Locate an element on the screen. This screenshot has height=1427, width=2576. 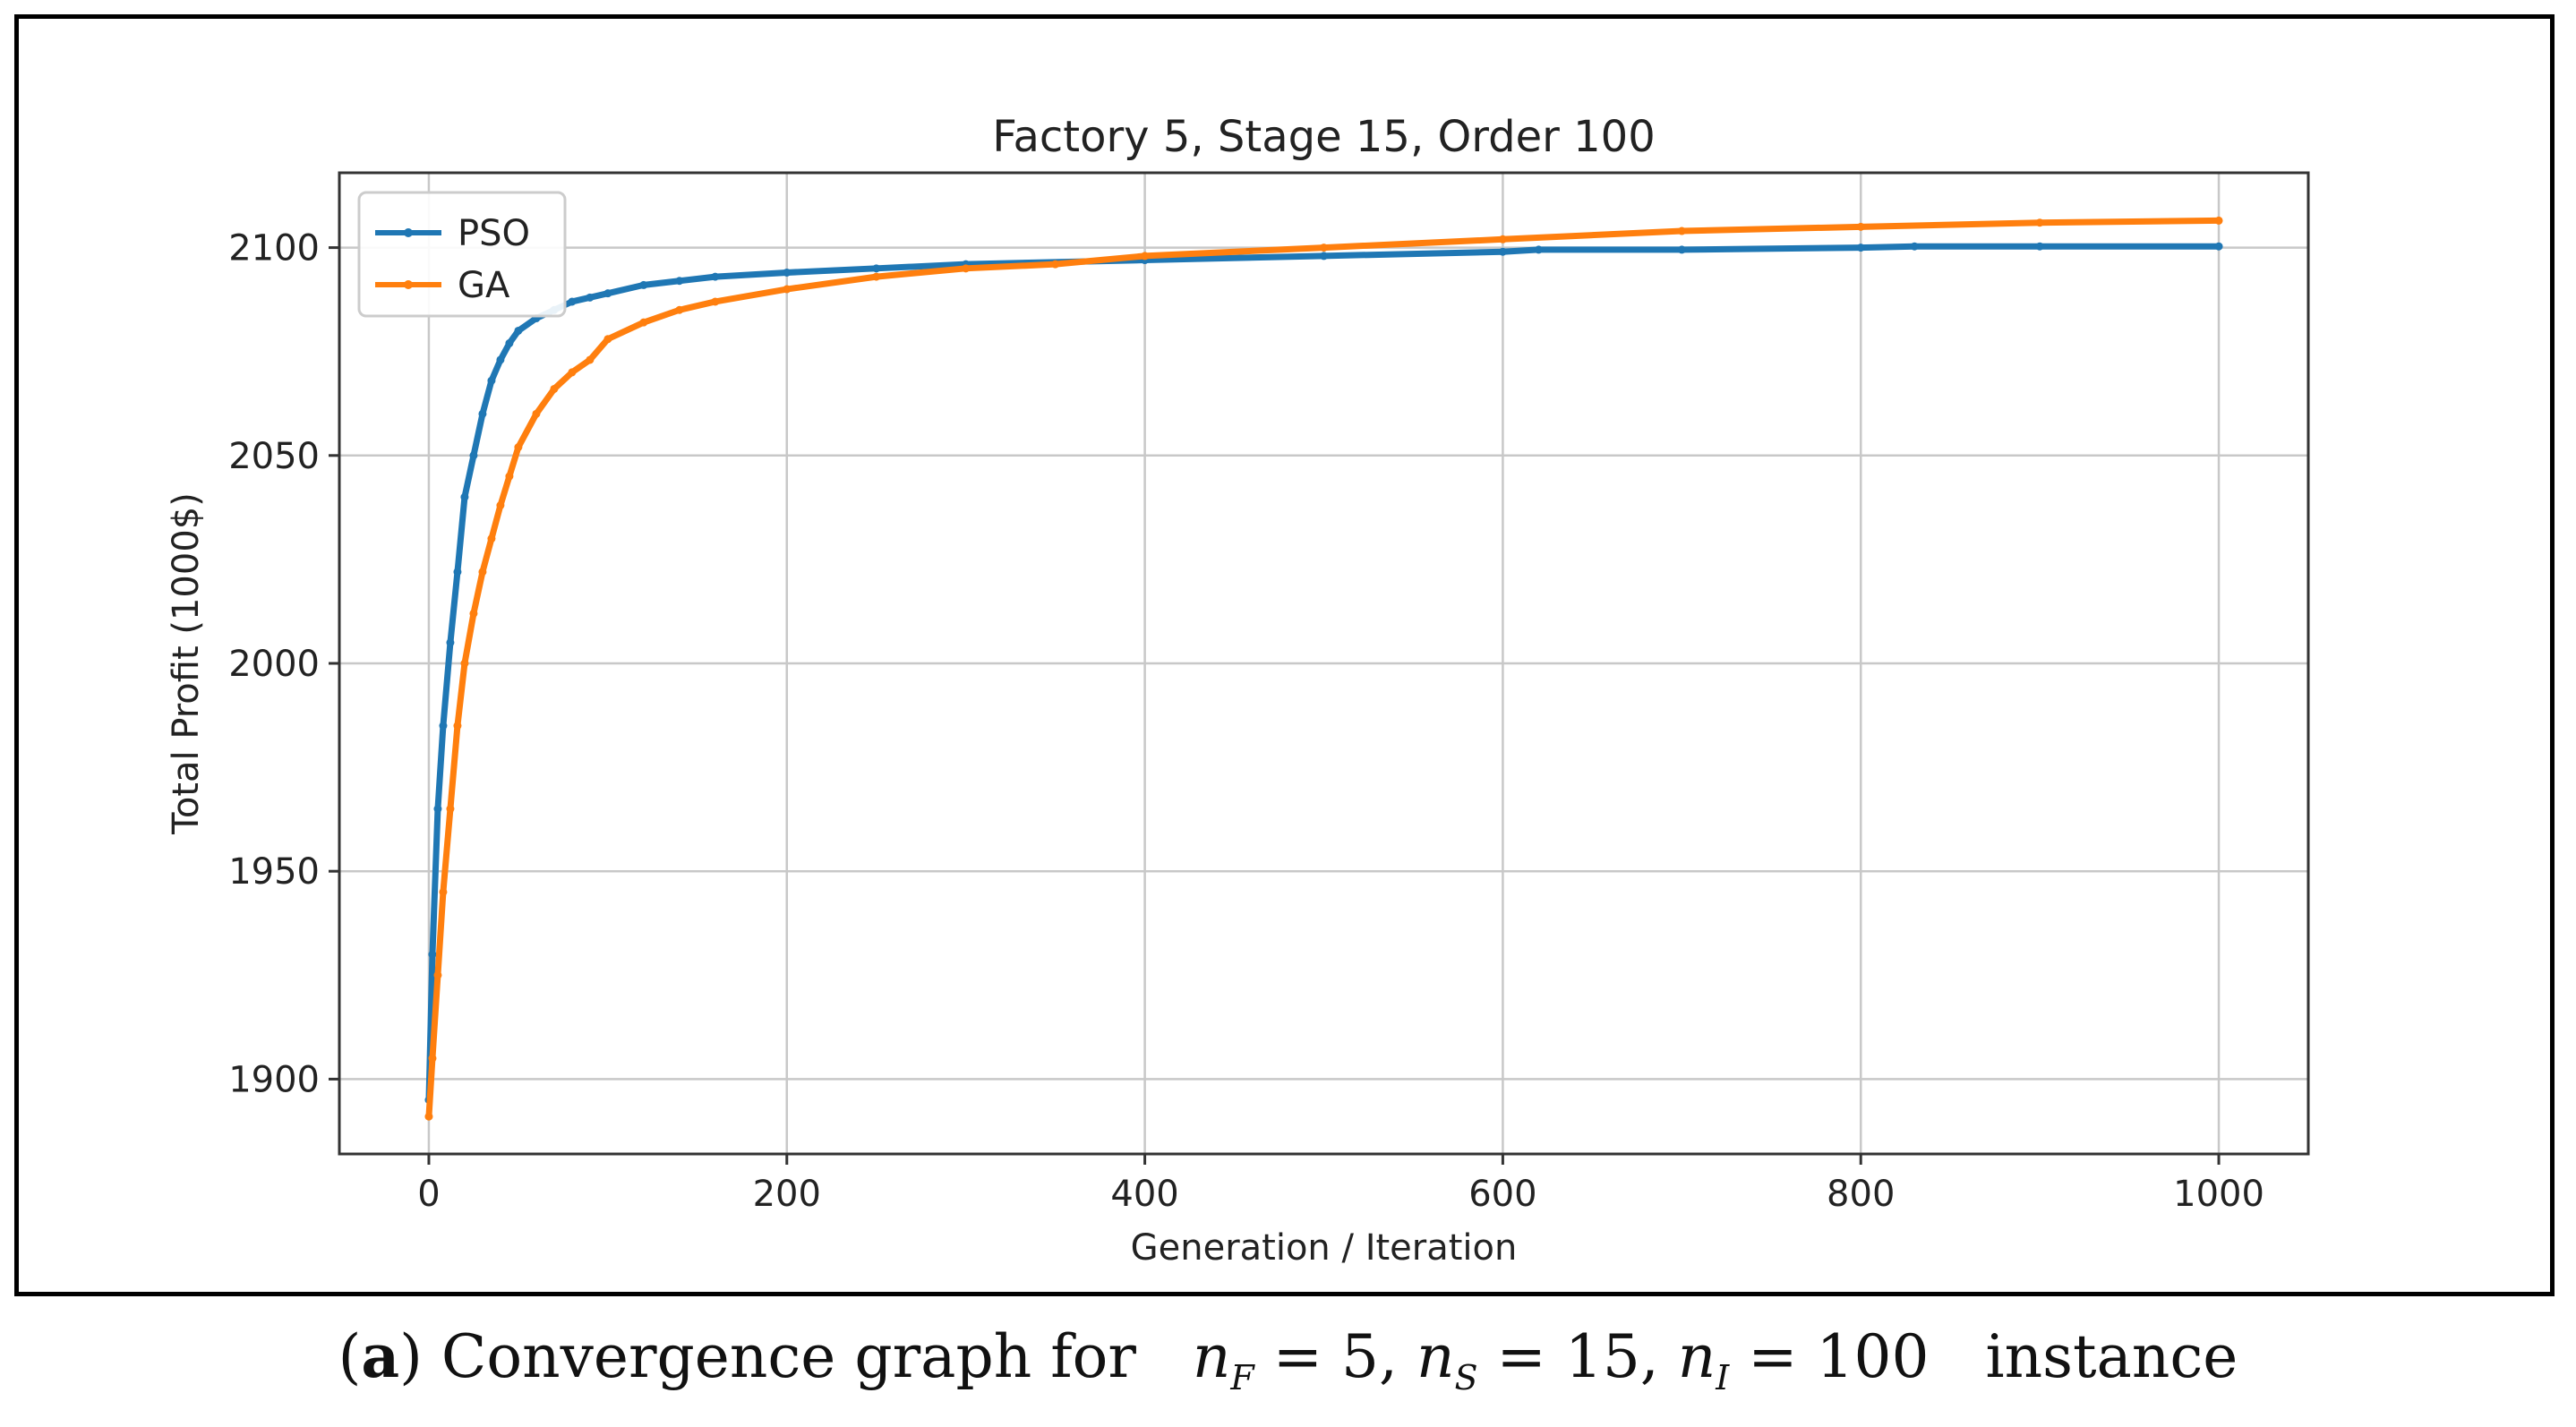
chart-title: Factory 5, Stage 15, Order 100 is located at coordinates (1323, 137).